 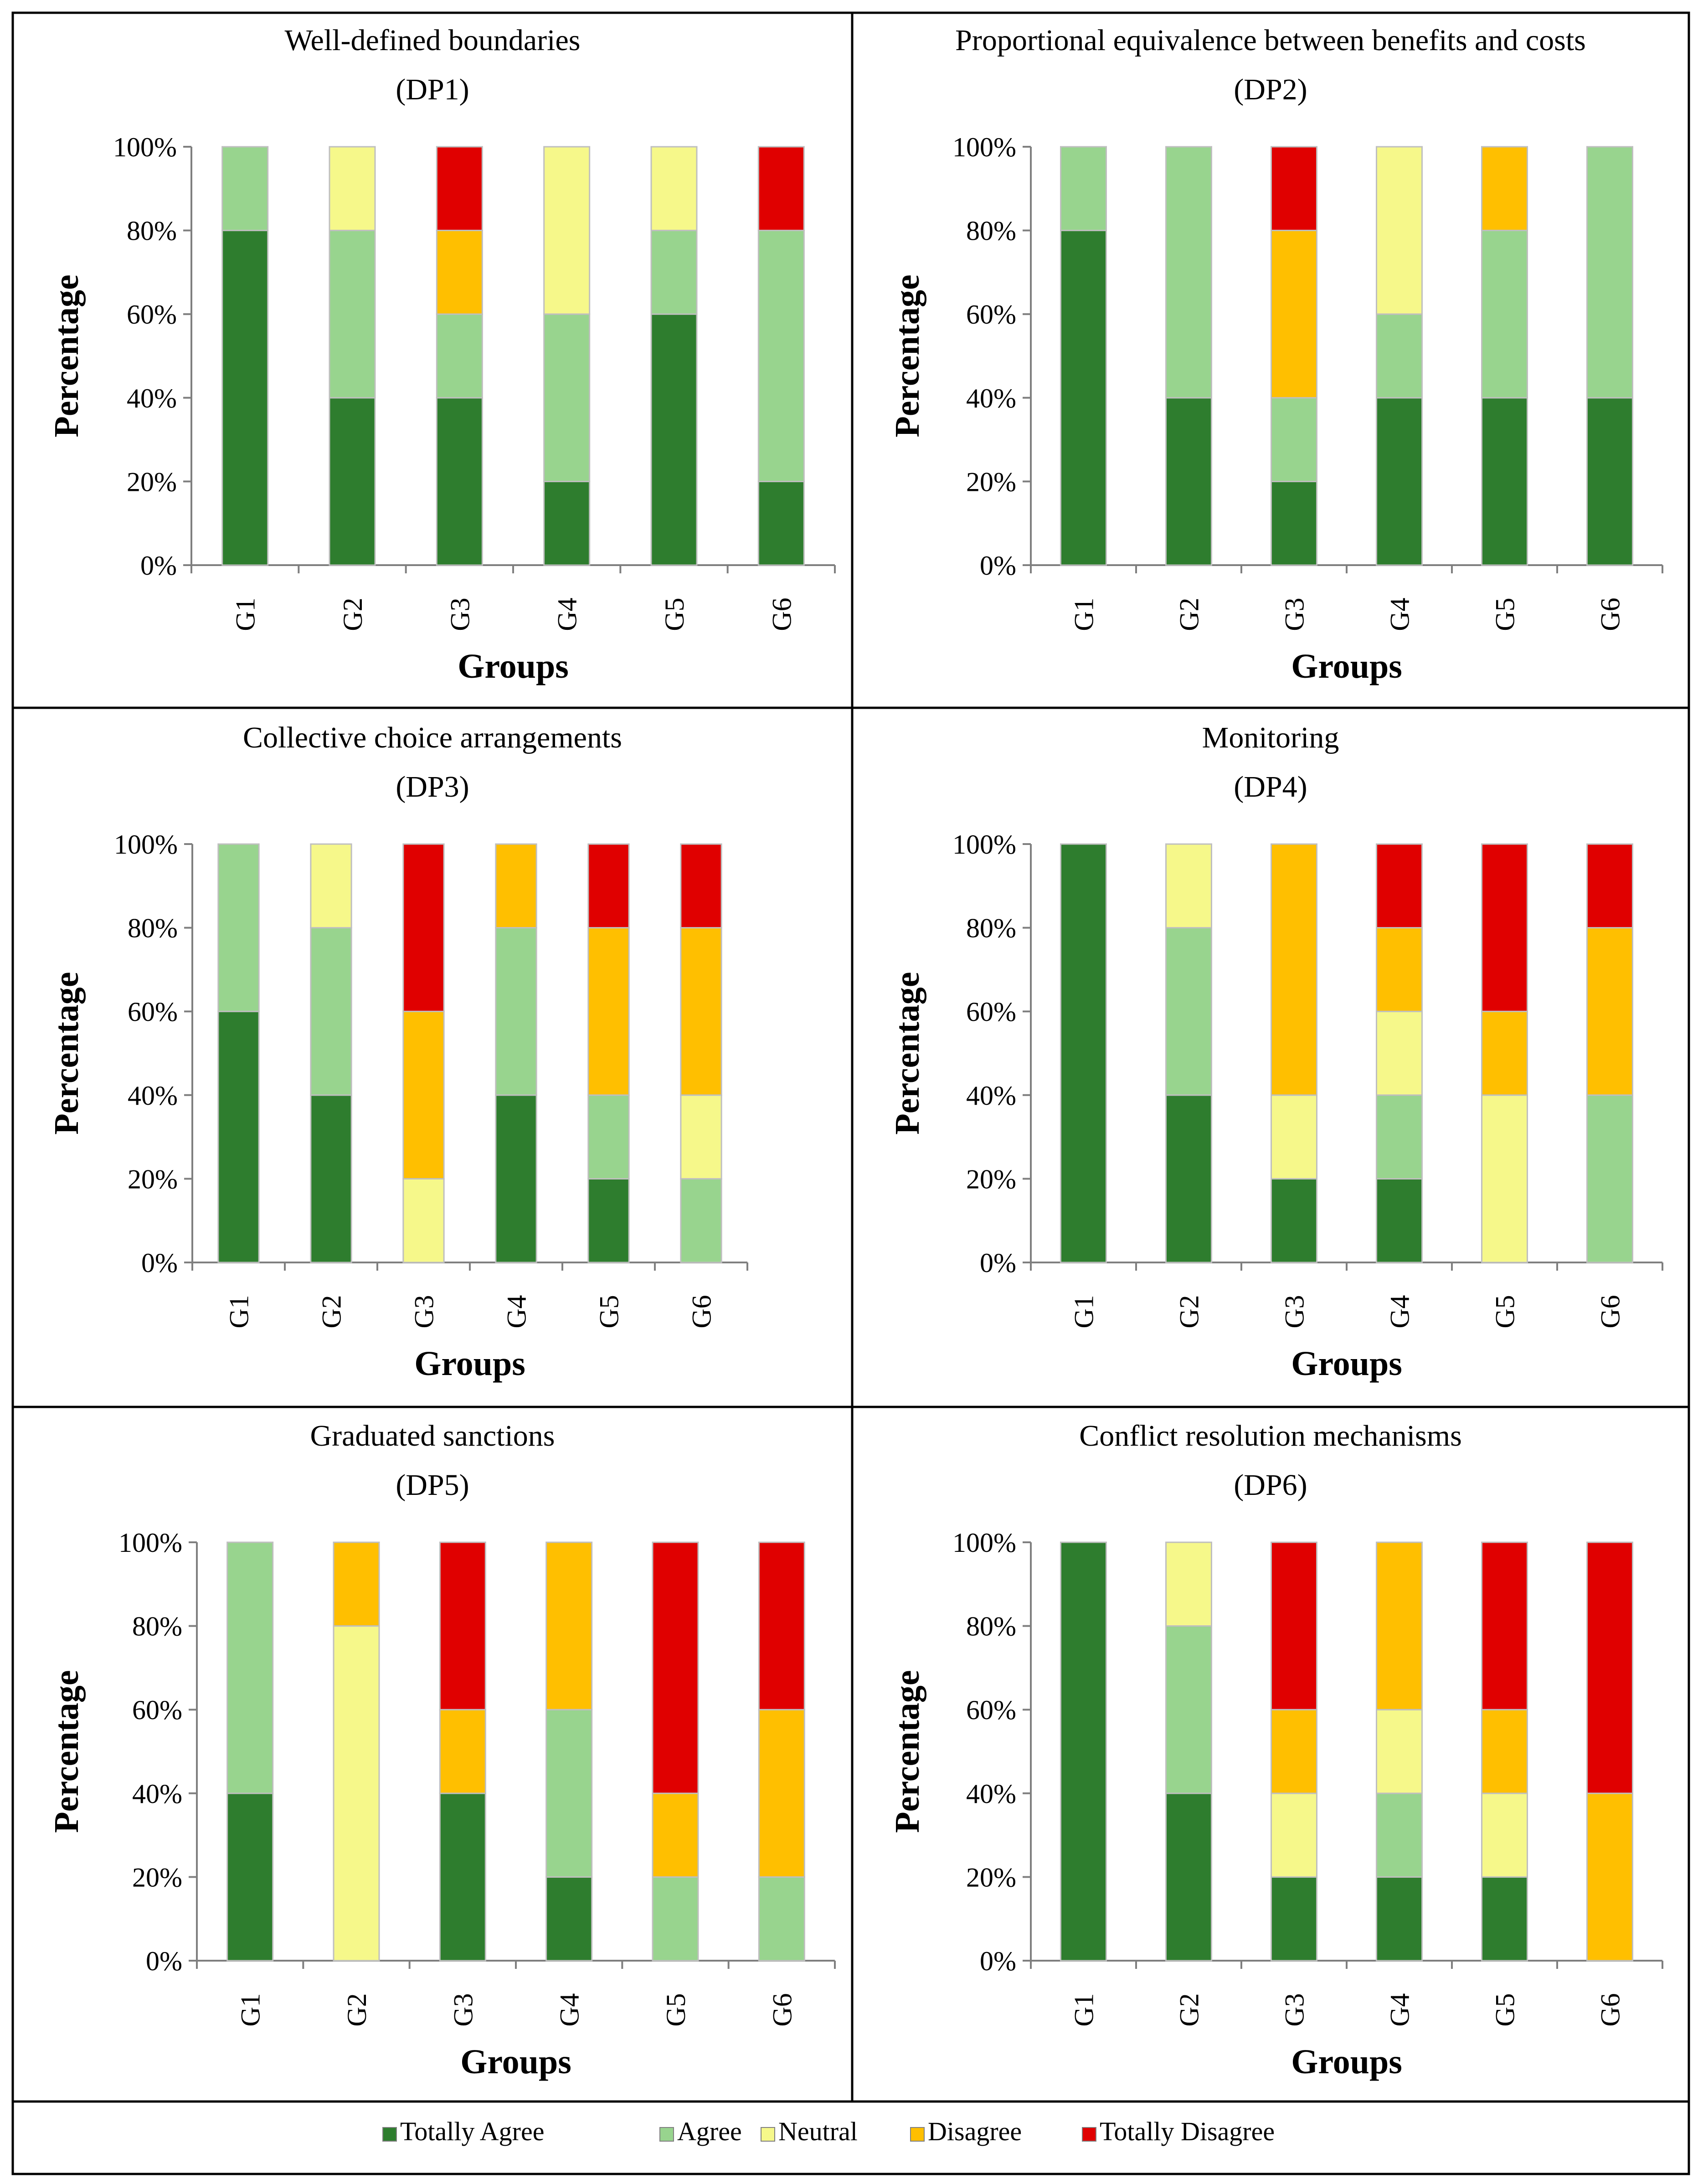 What do you see at coordinates (432, 1436) in the screenshot?
I see `chart-title: Graduated sanctions` at bounding box center [432, 1436].